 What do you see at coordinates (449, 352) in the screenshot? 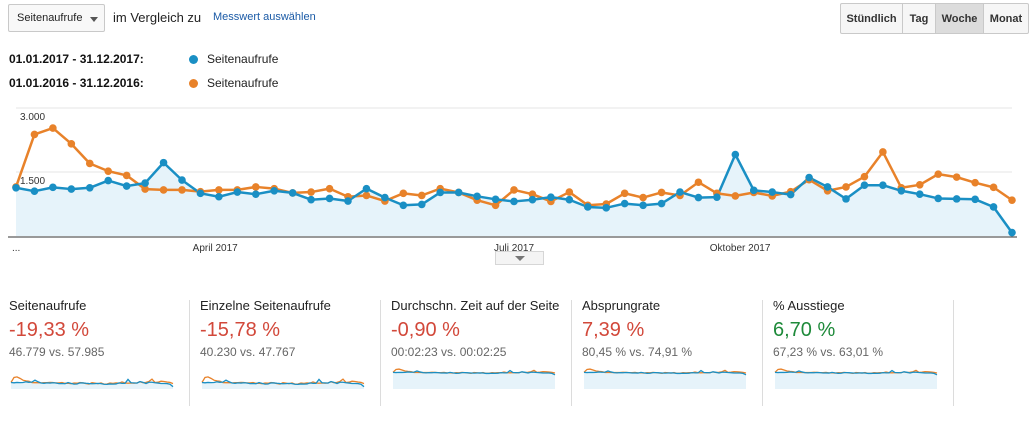
I see `card-comparison: 00:02:23 vs. 00:02:25` at bounding box center [449, 352].